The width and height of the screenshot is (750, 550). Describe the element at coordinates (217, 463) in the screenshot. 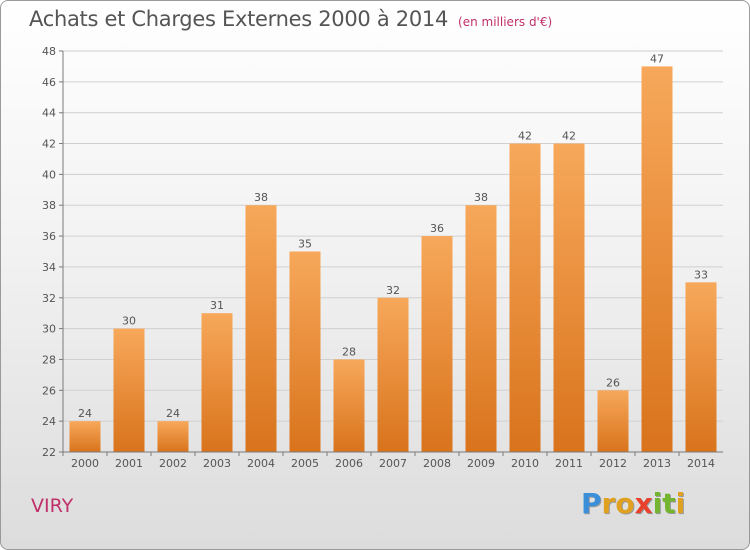

I see `x-tick-label: 2003` at that location.